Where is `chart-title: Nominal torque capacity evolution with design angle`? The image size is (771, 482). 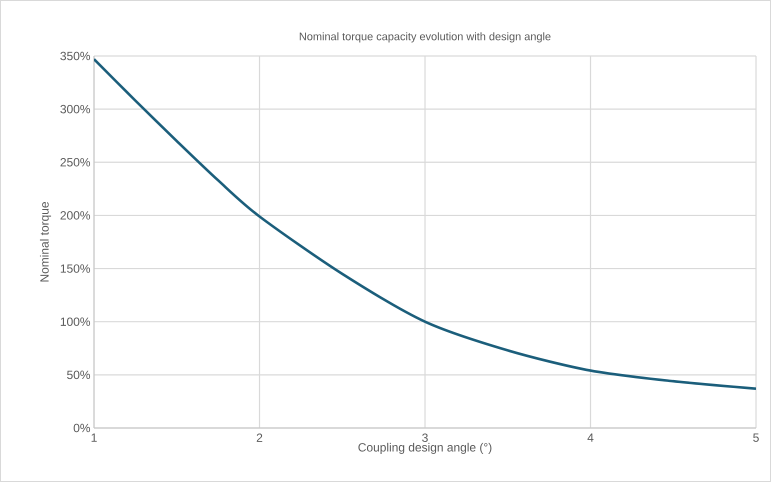 chart-title: Nominal torque capacity evolution with design angle is located at coordinates (425, 37).